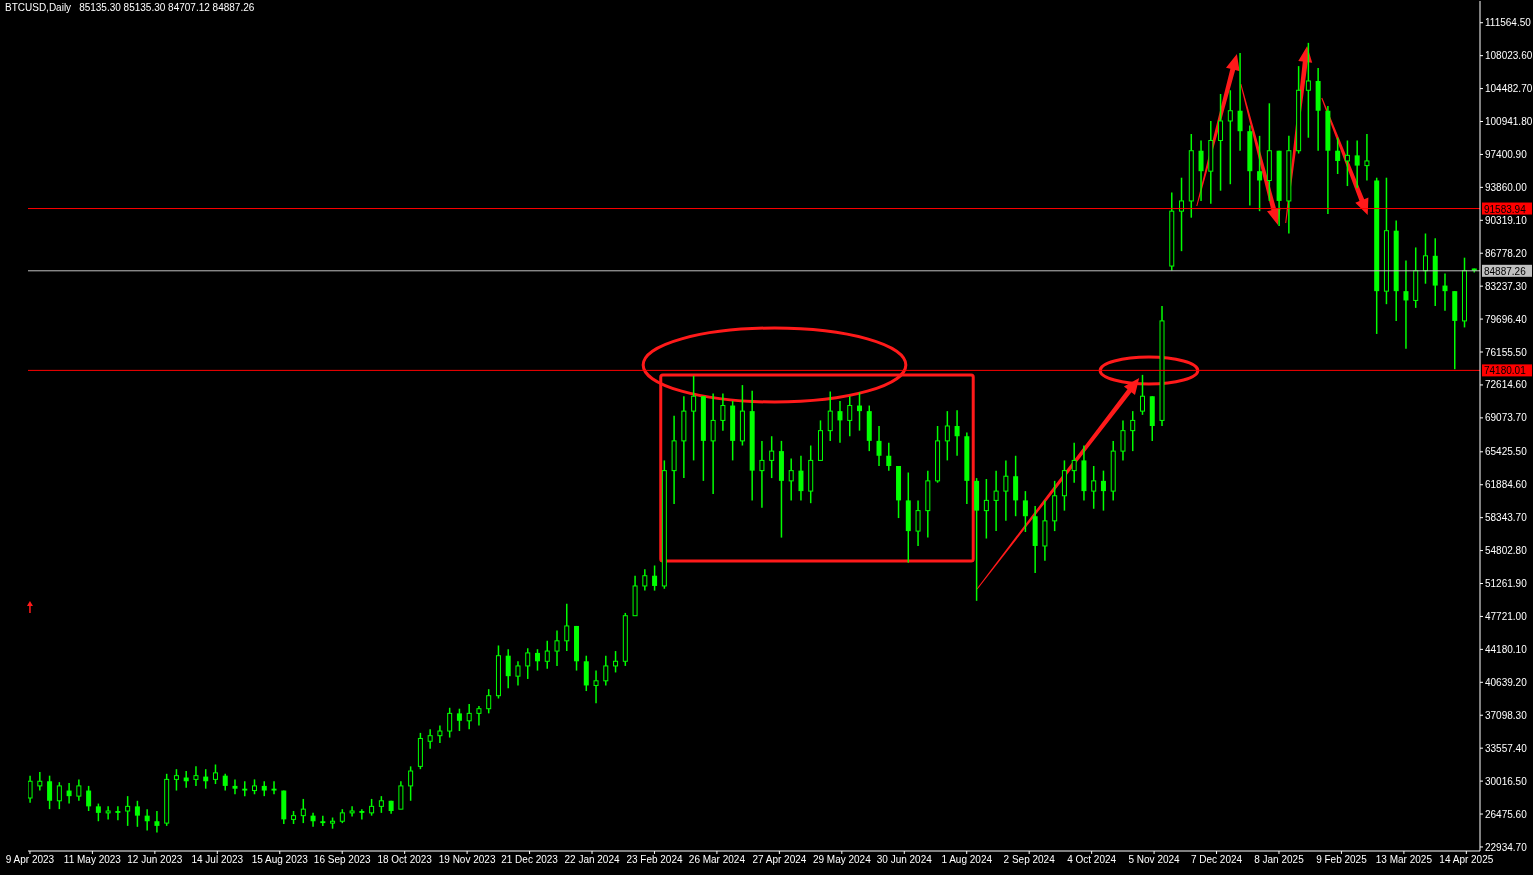 The image size is (1533, 875). I want to click on x-tick-label: 5 Nov 2024, so click(1154, 860).